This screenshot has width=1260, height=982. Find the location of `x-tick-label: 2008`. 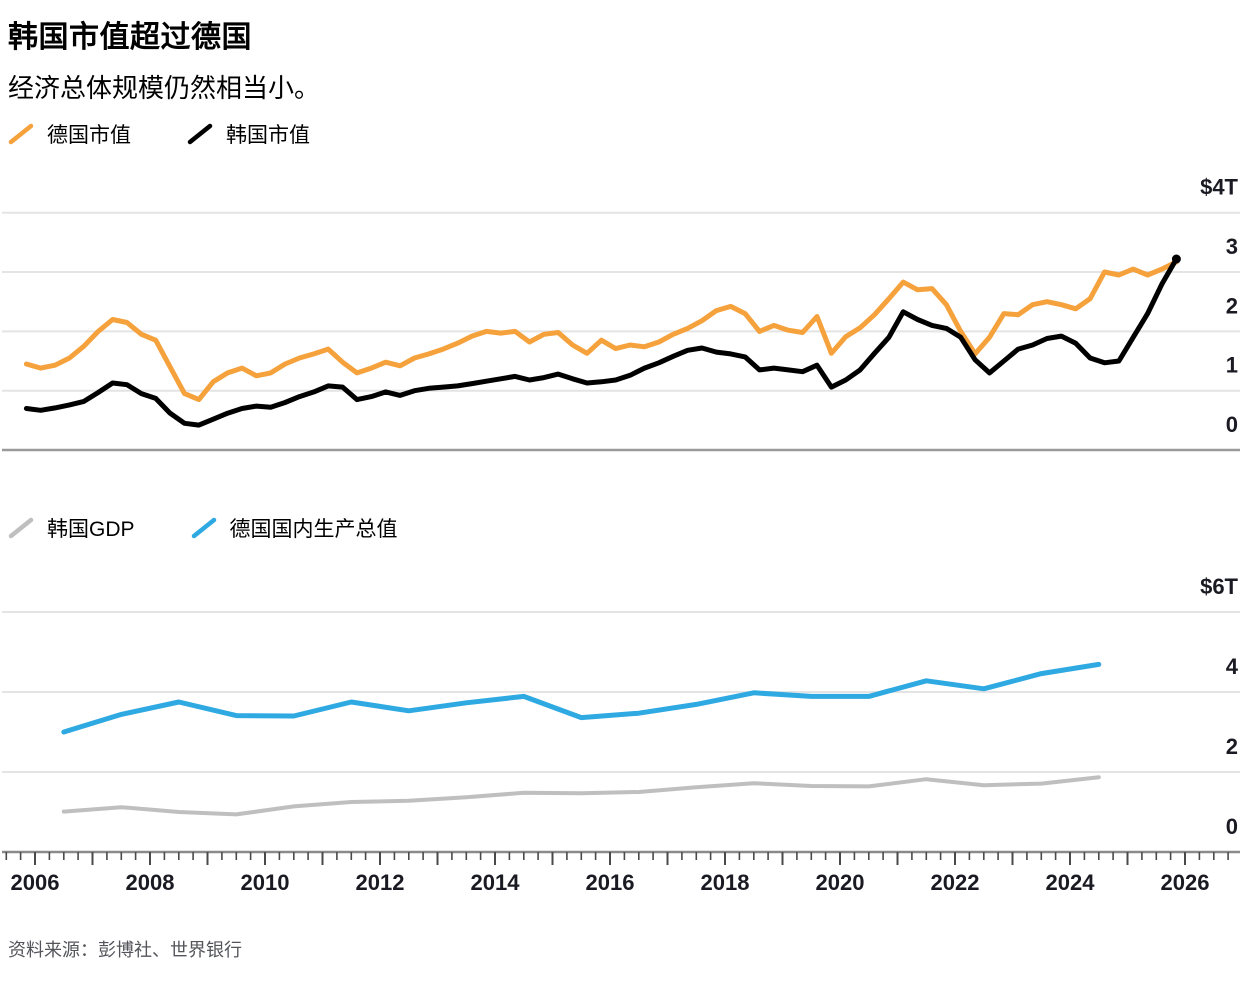

x-tick-label: 2008 is located at coordinates (150, 882).